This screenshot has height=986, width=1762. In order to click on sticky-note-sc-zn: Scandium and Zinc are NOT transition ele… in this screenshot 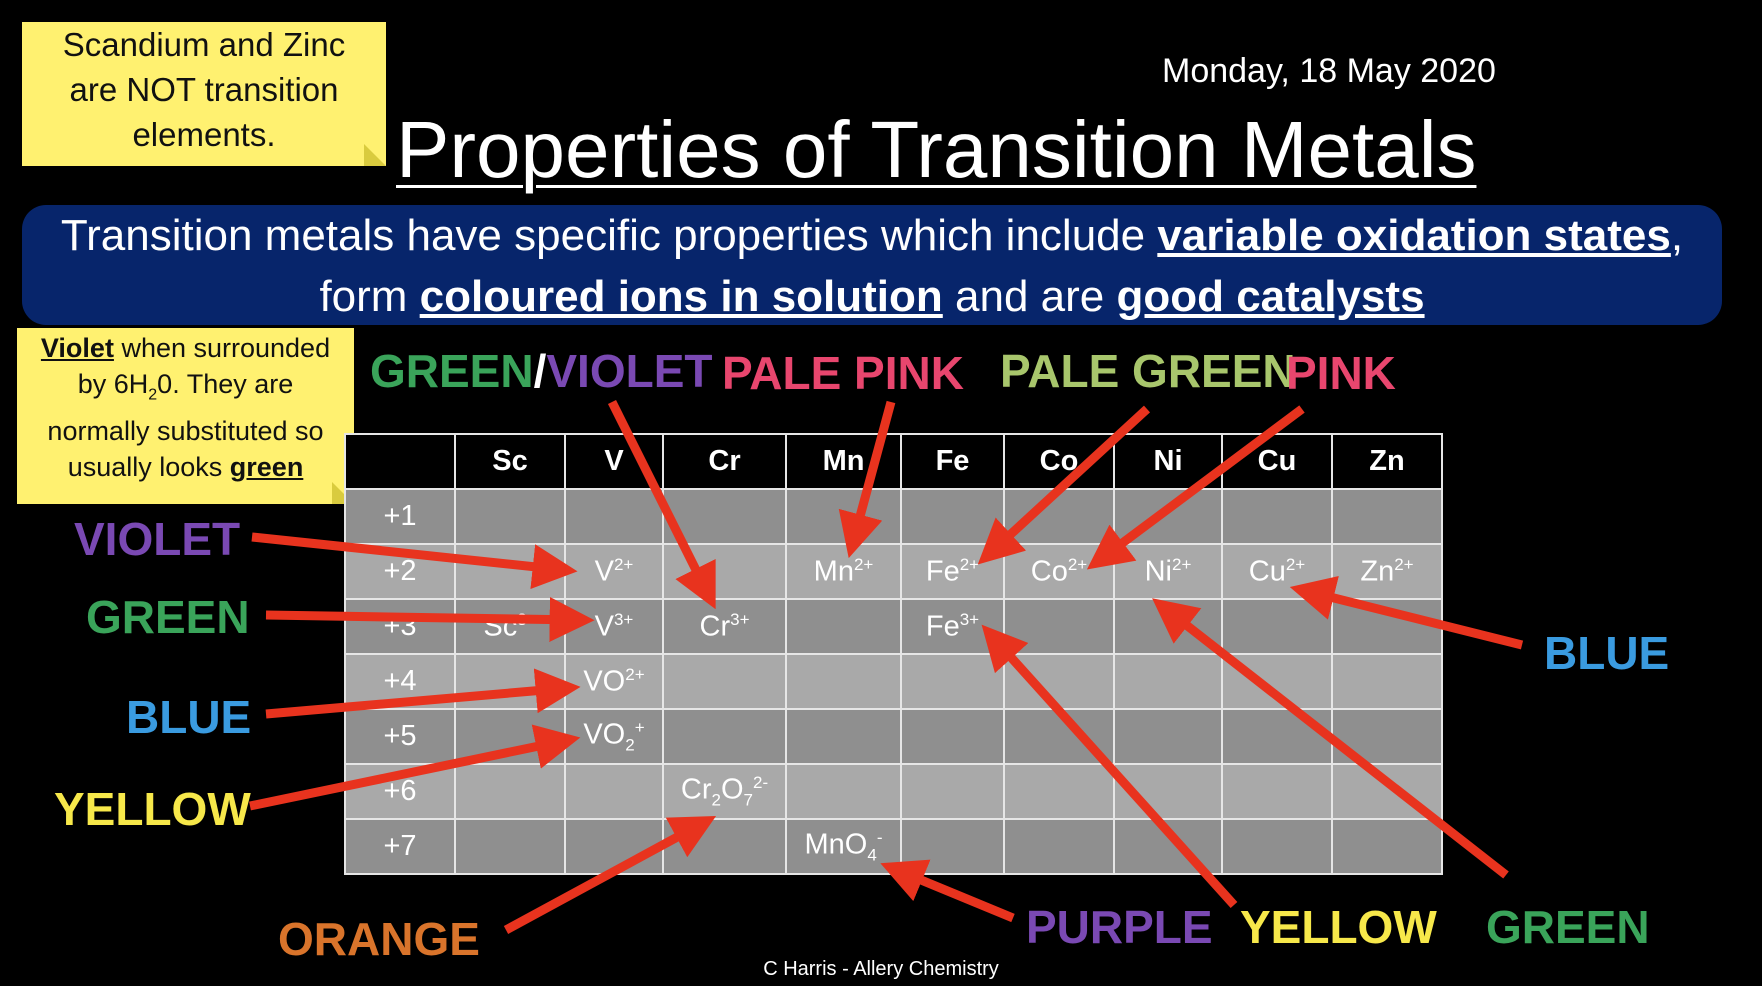, I will do `click(204, 94)`.